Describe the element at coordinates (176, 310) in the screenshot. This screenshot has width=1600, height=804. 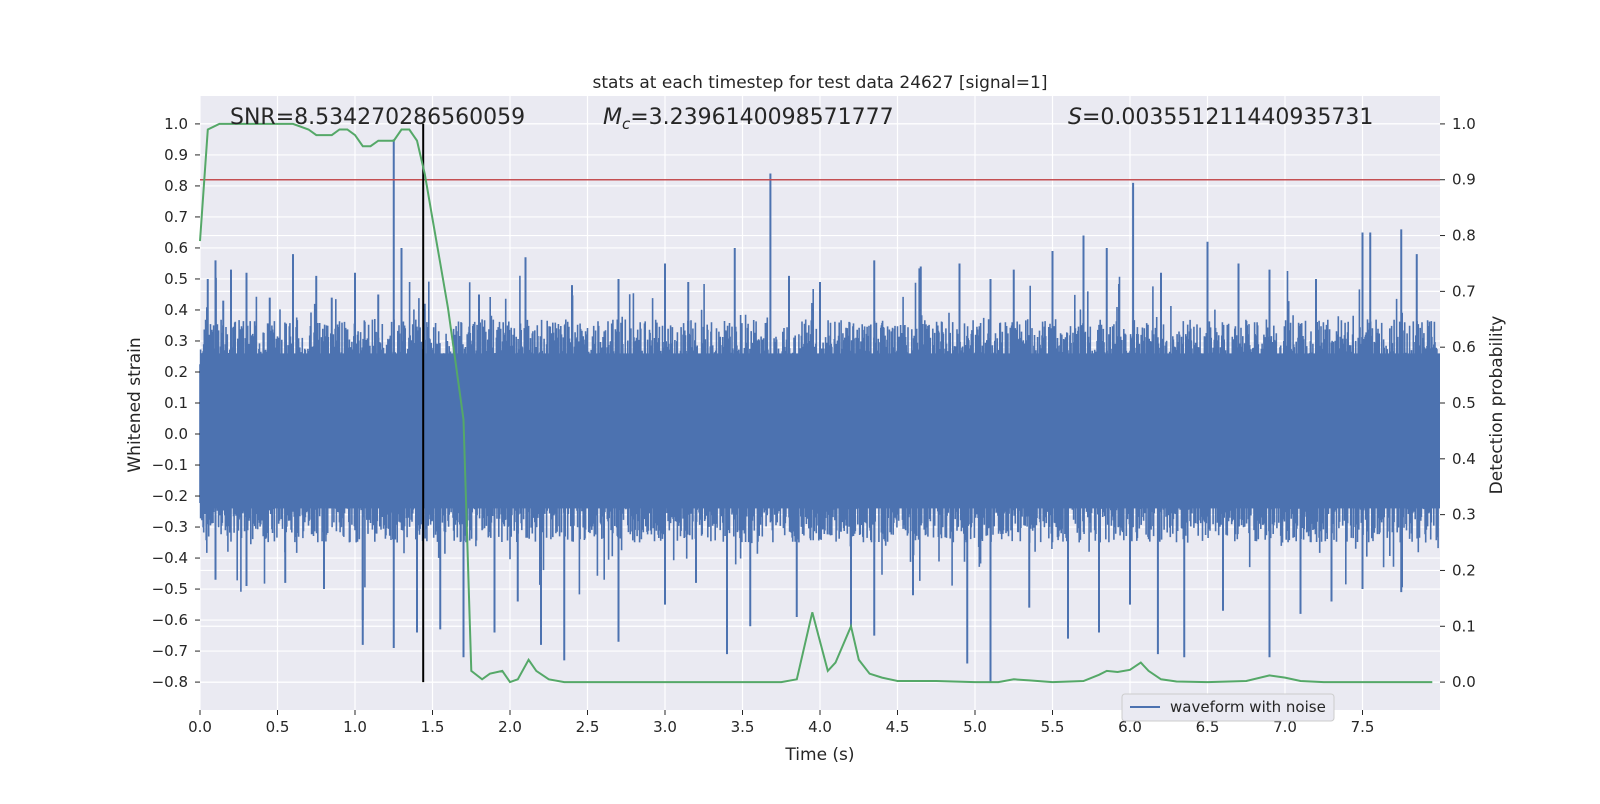
I see `y-tick-label: 0.4` at that location.